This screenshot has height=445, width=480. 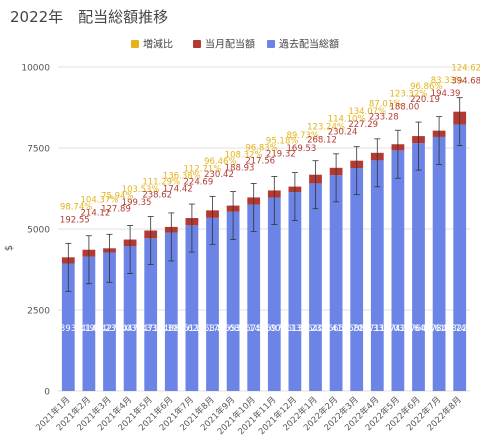 I want to click on ratio-label: 134.07%, so click(x=367, y=112).